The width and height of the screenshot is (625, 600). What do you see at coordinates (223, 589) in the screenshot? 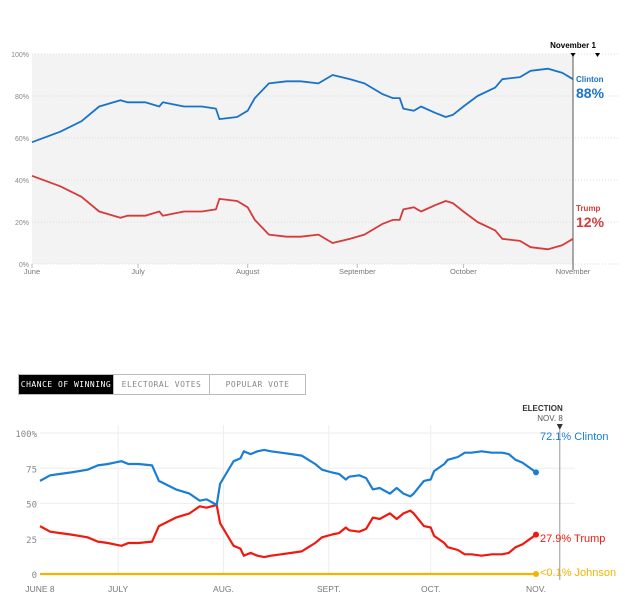
I see `x-tick-label: AUG.` at bounding box center [223, 589].